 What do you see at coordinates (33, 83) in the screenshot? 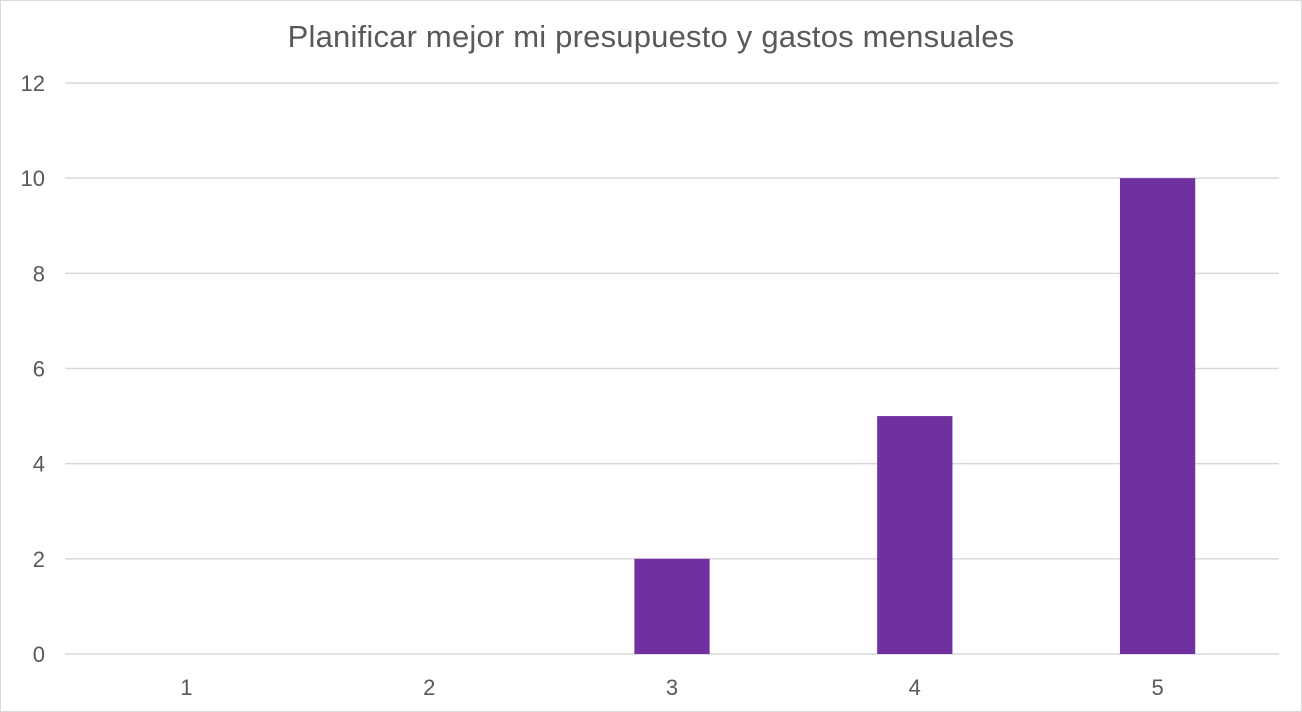
I see `y-tick-label: 12` at bounding box center [33, 83].